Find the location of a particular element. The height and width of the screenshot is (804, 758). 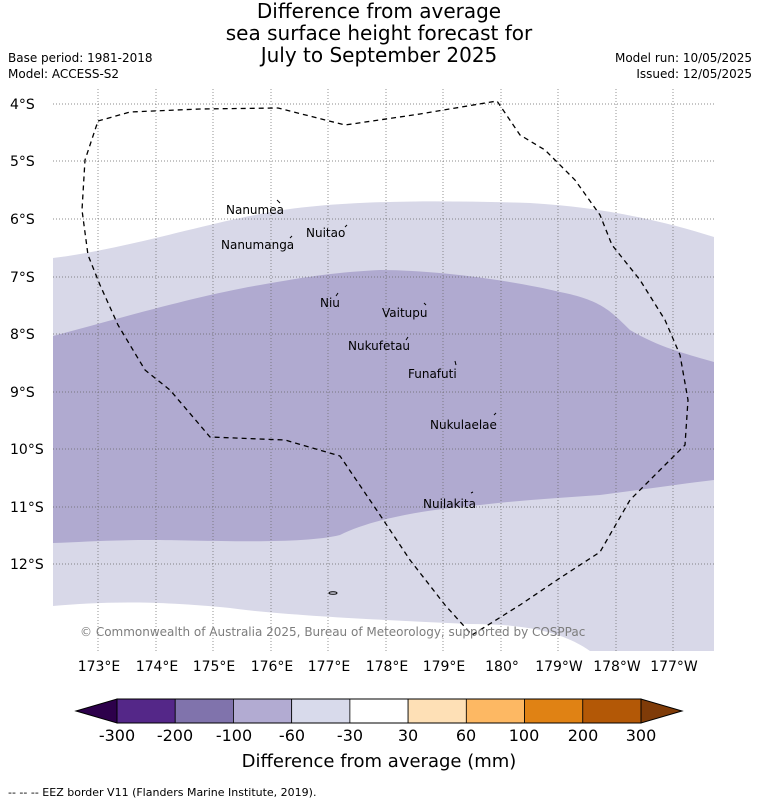

colorbar-tick-label: 100 is located at coordinates (524, 735).